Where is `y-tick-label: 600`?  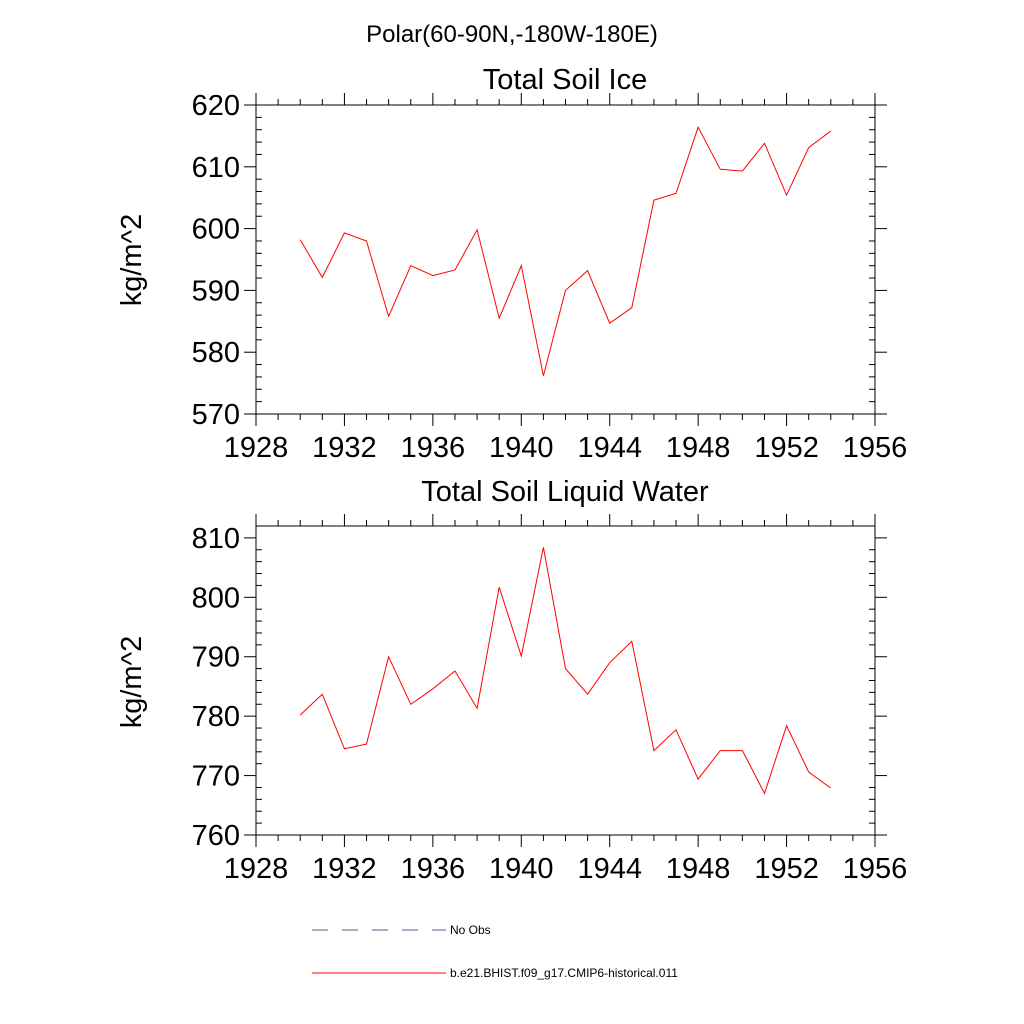 y-tick-label: 600 is located at coordinates (216, 230).